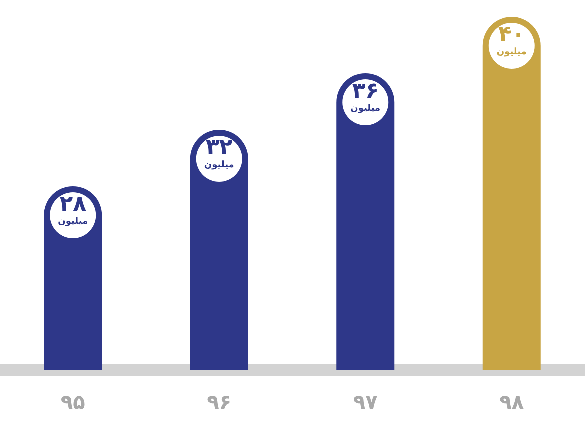  Describe the element at coordinates (512, 402) in the screenshot. I see `x-tick-label: ۹۸` at that location.